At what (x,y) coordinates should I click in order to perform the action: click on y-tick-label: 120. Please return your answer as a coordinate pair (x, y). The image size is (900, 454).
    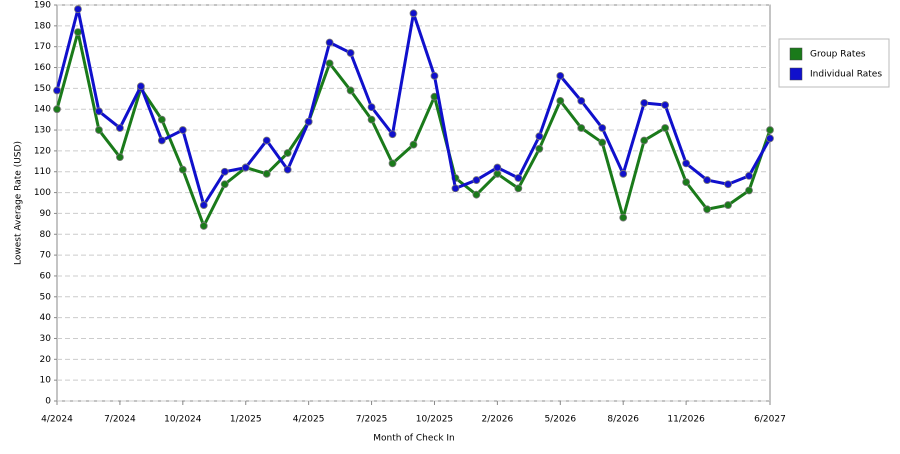
    Looking at the image, I should click on (42, 151).